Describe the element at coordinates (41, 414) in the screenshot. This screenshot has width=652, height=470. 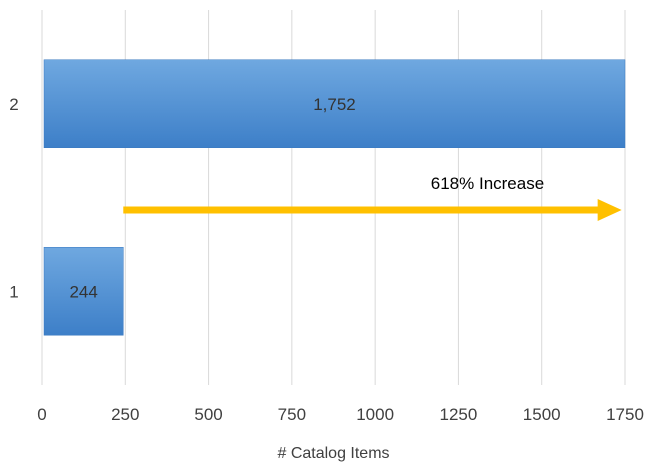
I see `x-tick-label: 0` at that location.